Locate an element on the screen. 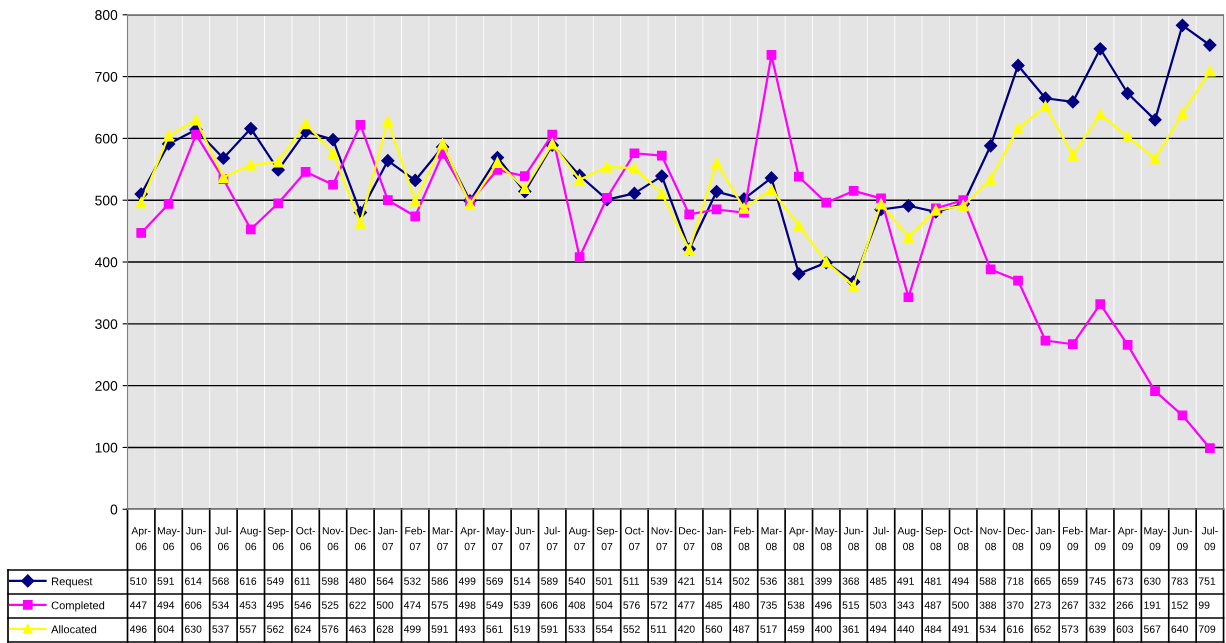 The width and height of the screenshot is (1226, 643). x-tick-label: Oct-08 is located at coordinates (963, 539).